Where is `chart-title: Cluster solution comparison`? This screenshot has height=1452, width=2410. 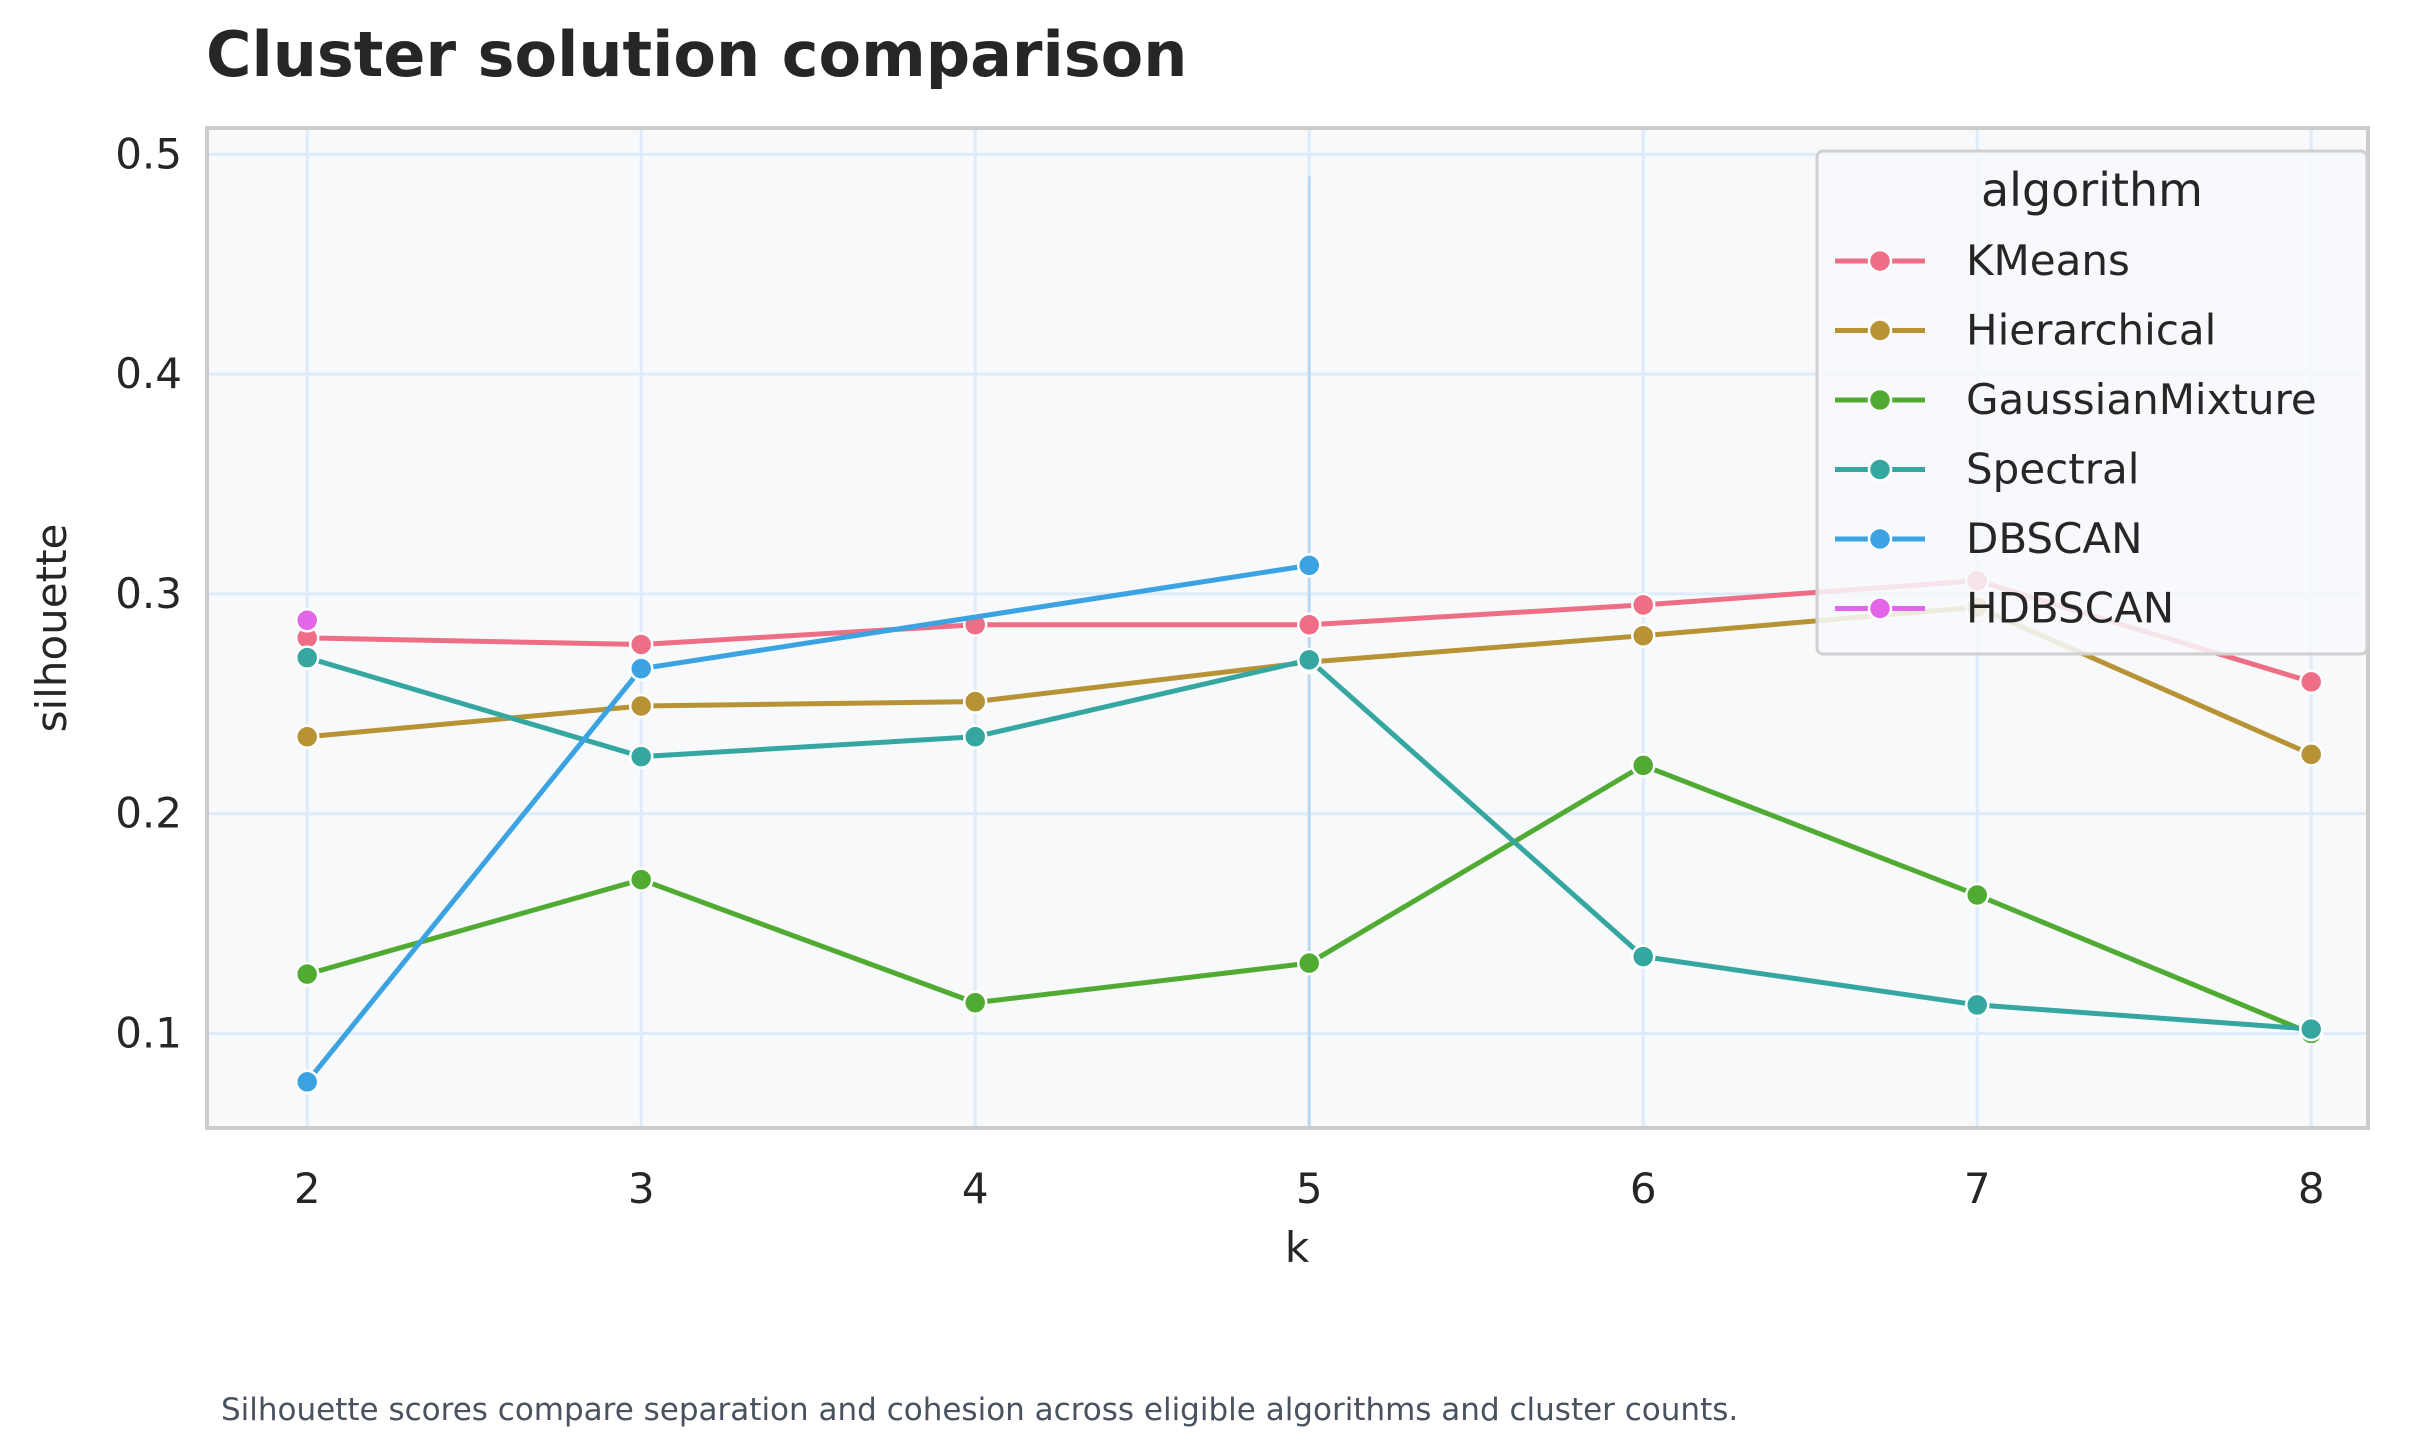
chart-title: Cluster solution comparison is located at coordinates (696, 54).